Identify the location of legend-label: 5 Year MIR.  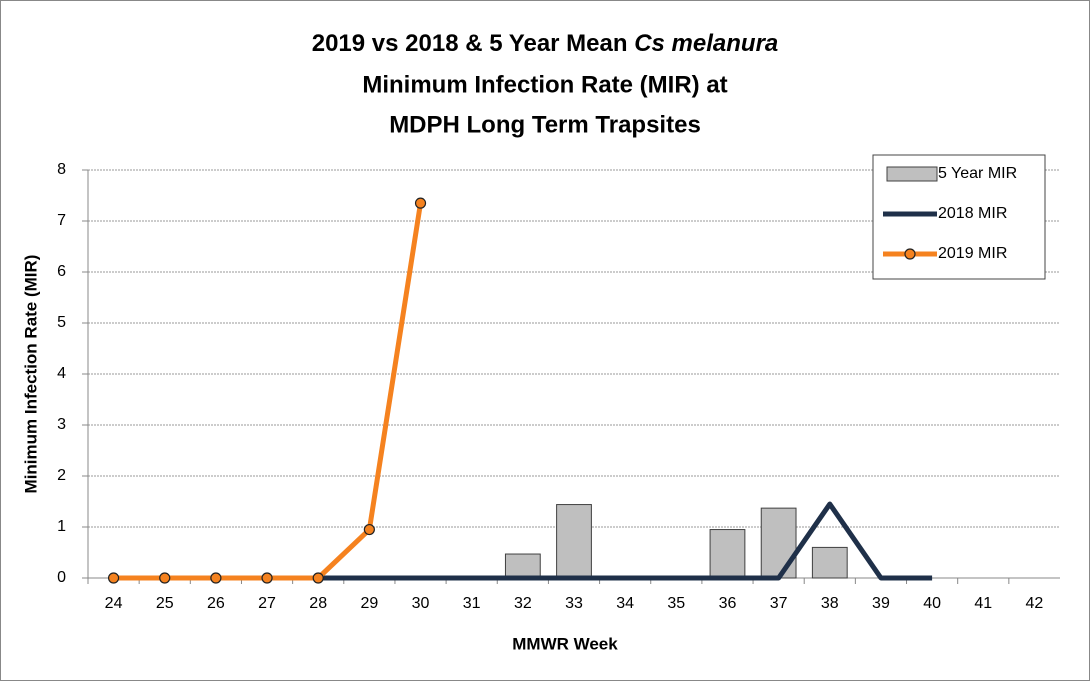
(977, 173).